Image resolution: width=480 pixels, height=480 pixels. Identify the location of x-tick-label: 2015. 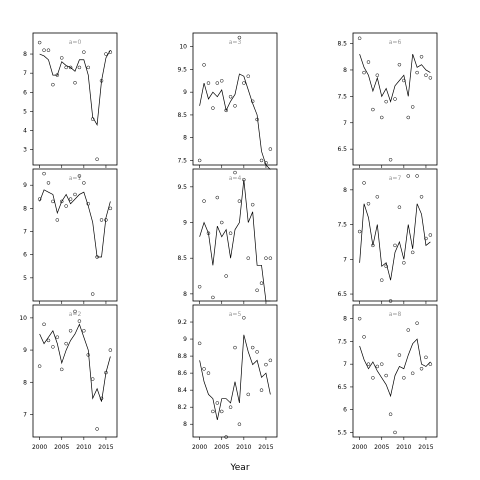
(265, 447).